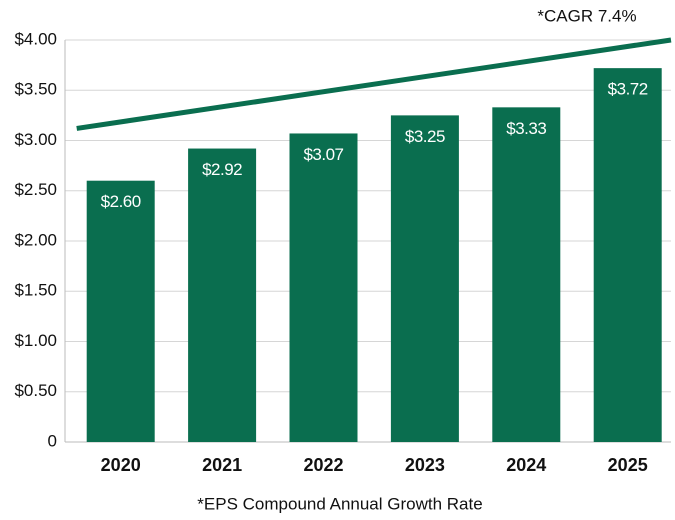 The image size is (675, 520). What do you see at coordinates (526, 465) in the screenshot?
I see `x-tick-label: 2024` at bounding box center [526, 465].